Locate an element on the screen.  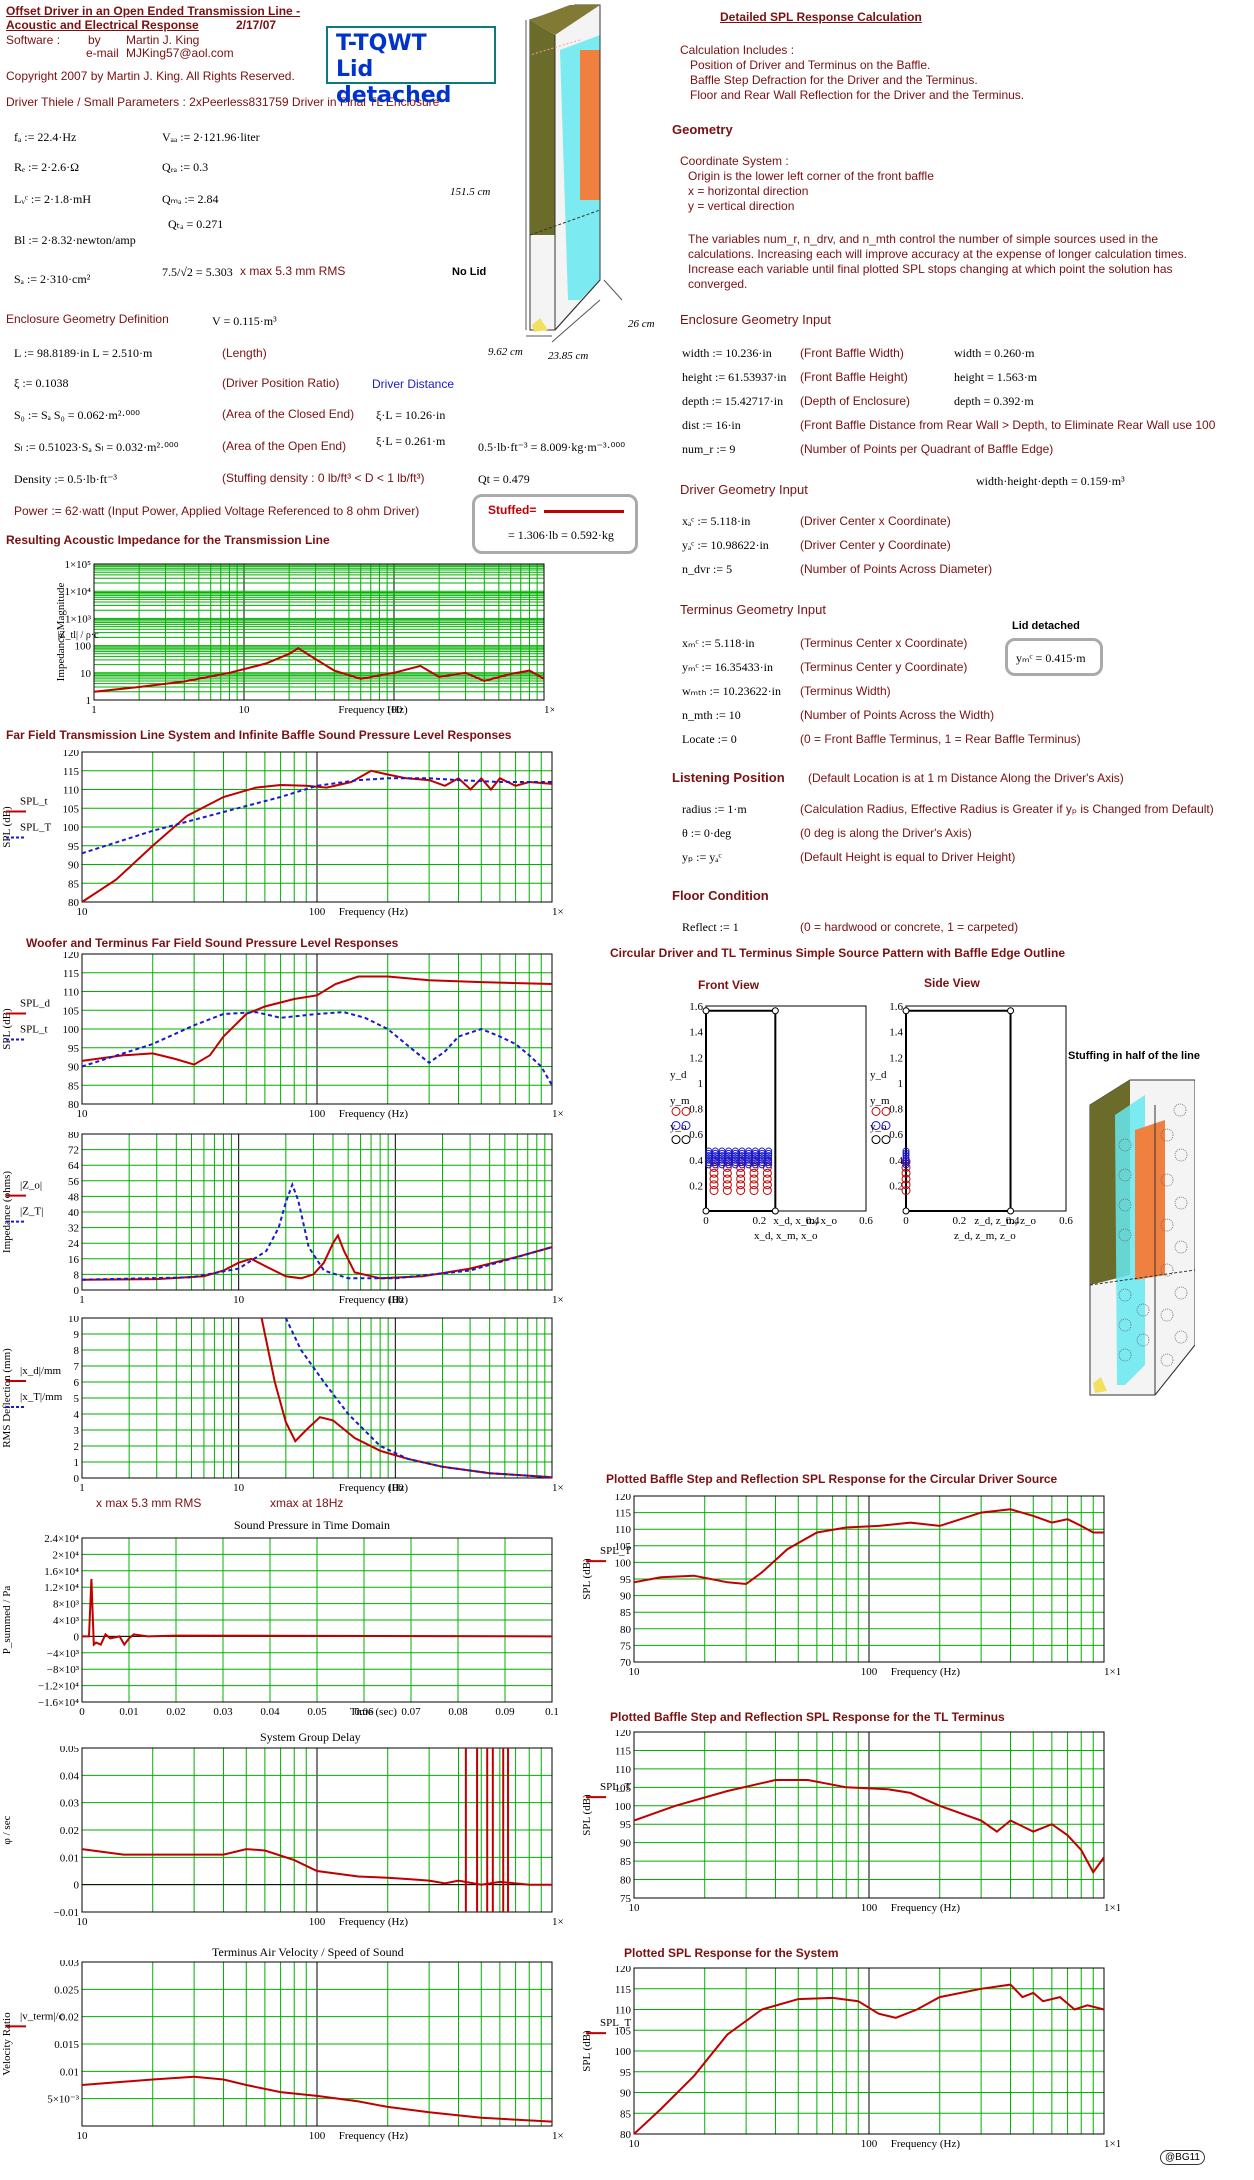
x-tick-label: 1 is located at coordinates (82, 1488).